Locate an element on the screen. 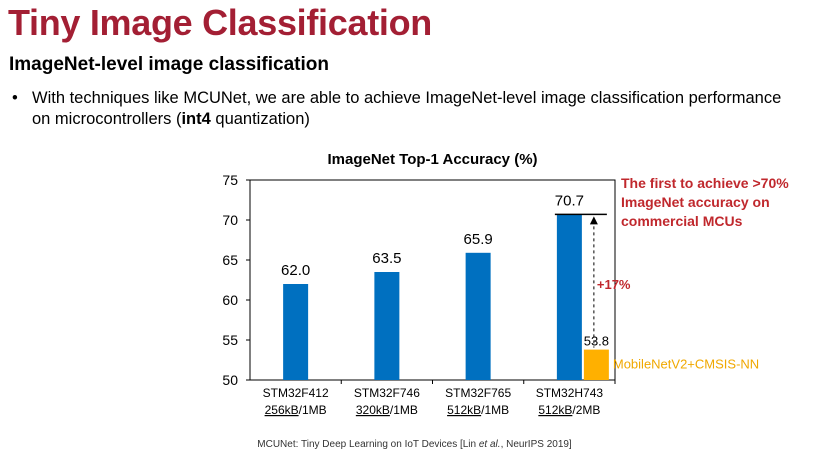  baseline-bar-value-label: 53.8 is located at coordinates (596, 341).